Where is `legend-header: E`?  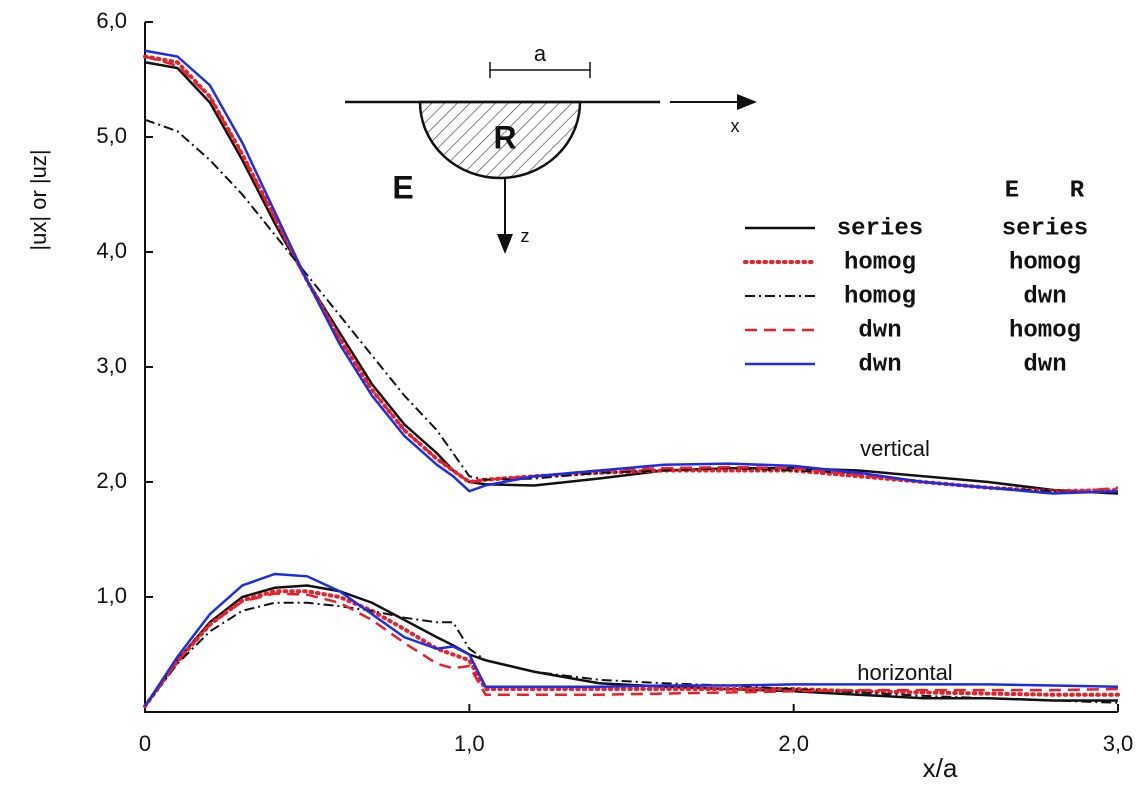
legend-header: E is located at coordinates (1012, 190).